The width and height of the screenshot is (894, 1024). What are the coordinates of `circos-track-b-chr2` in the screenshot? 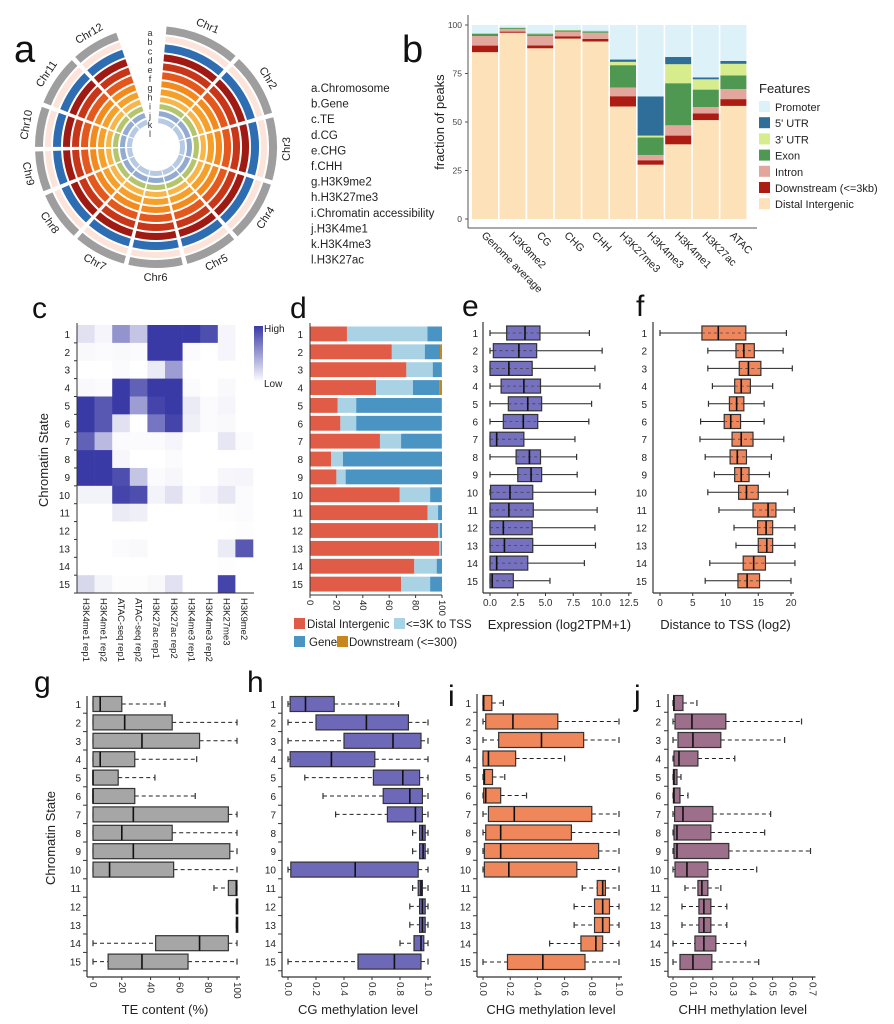 It's located at (245, 92).